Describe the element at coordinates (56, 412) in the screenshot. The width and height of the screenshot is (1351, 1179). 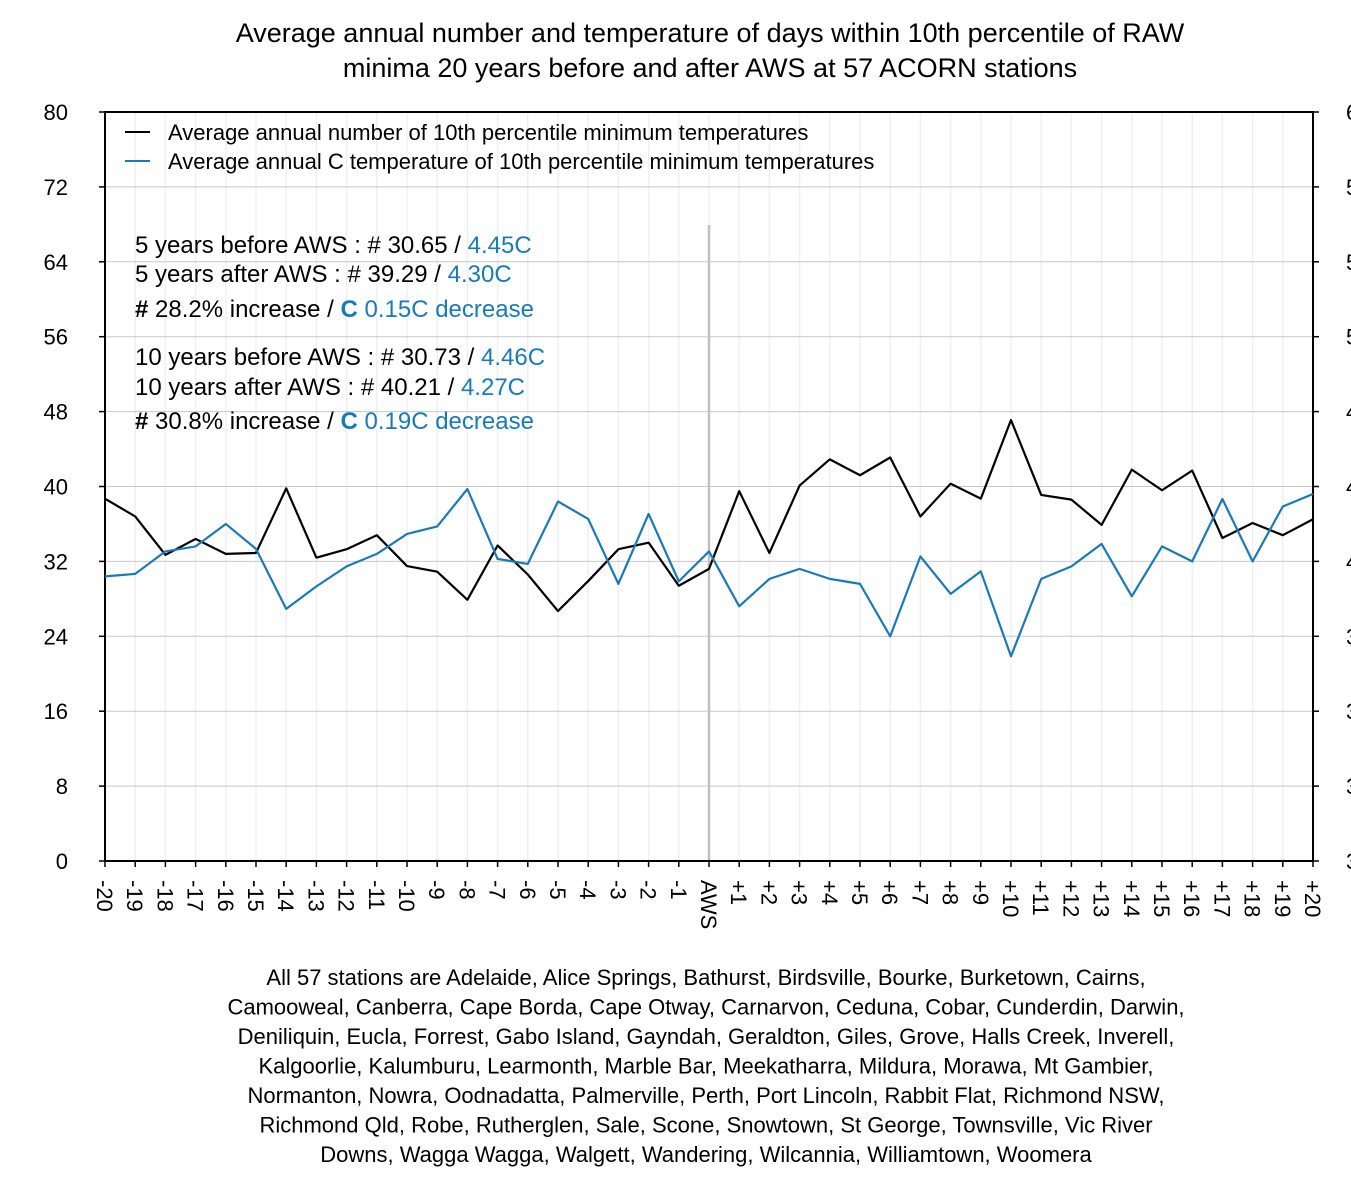
I see `y-tick-label: 48` at that location.